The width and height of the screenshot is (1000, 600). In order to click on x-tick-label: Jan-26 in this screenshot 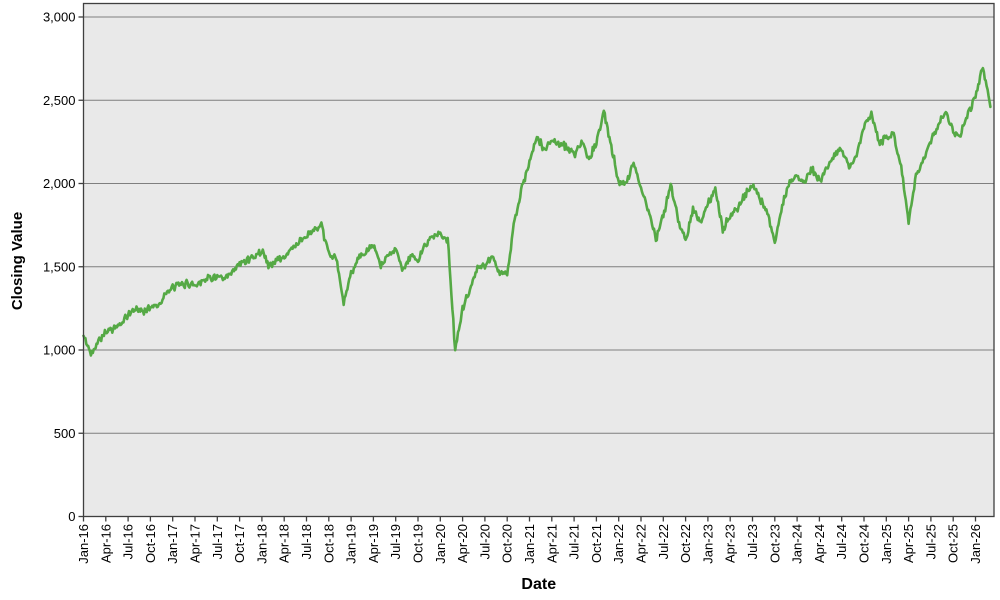, I will do `click(975, 544)`.